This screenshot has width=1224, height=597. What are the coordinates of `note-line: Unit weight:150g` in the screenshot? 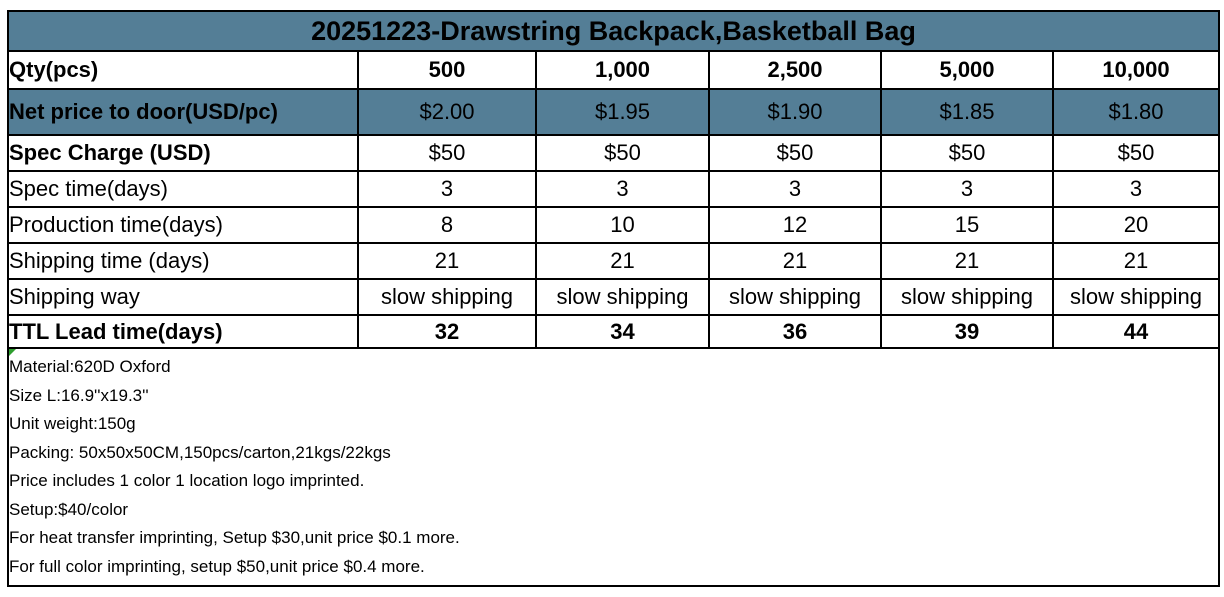 It's located at (72, 423).